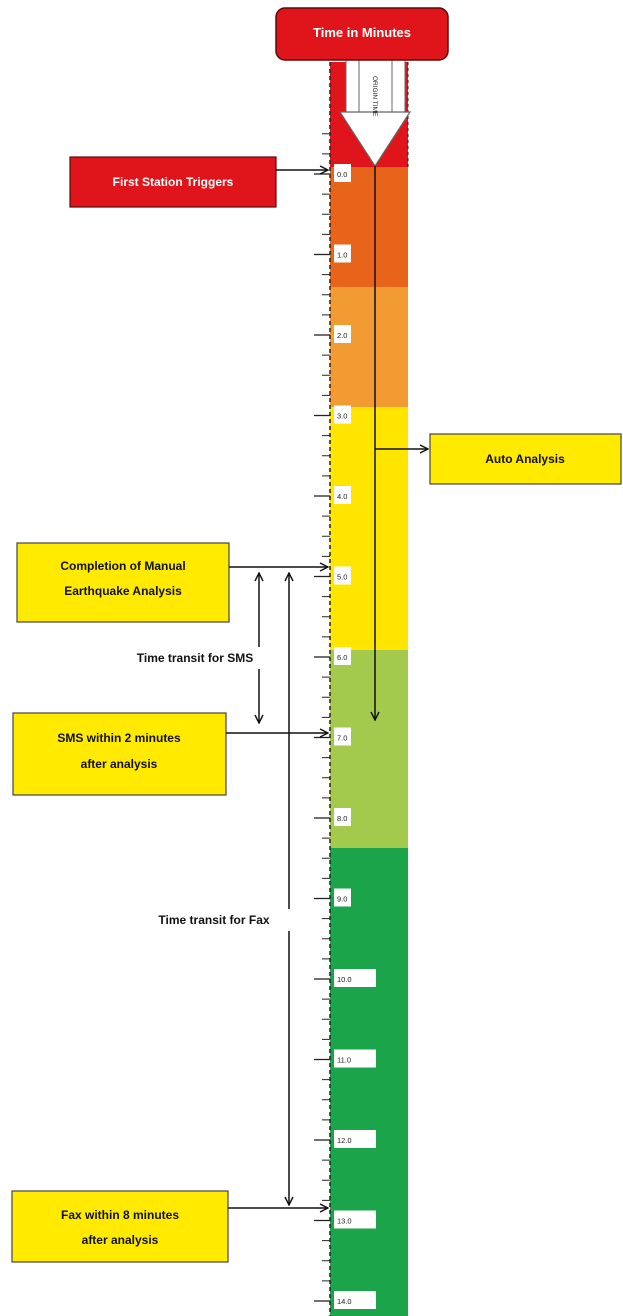 This screenshot has height=1316, width=623. What do you see at coordinates (122, 566) in the screenshot?
I see `manual-analysis-line1: Completion of Manual` at bounding box center [122, 566].